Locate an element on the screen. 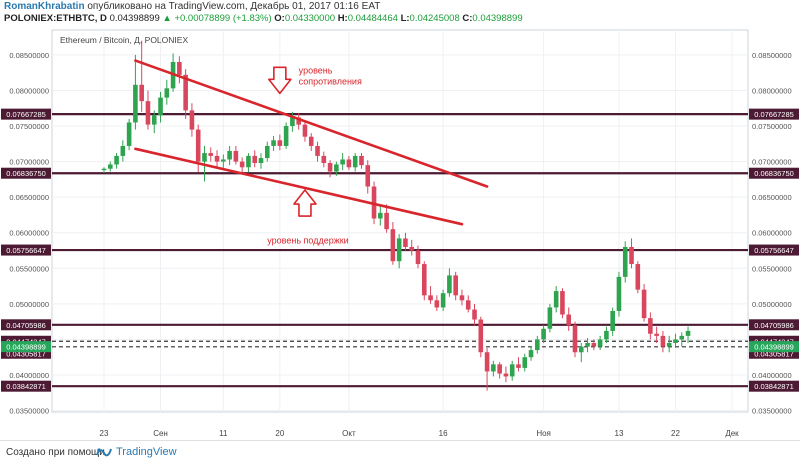 The width and height of the screenshot is (800, 465). trendline-support is located at coordinates (299, 186).